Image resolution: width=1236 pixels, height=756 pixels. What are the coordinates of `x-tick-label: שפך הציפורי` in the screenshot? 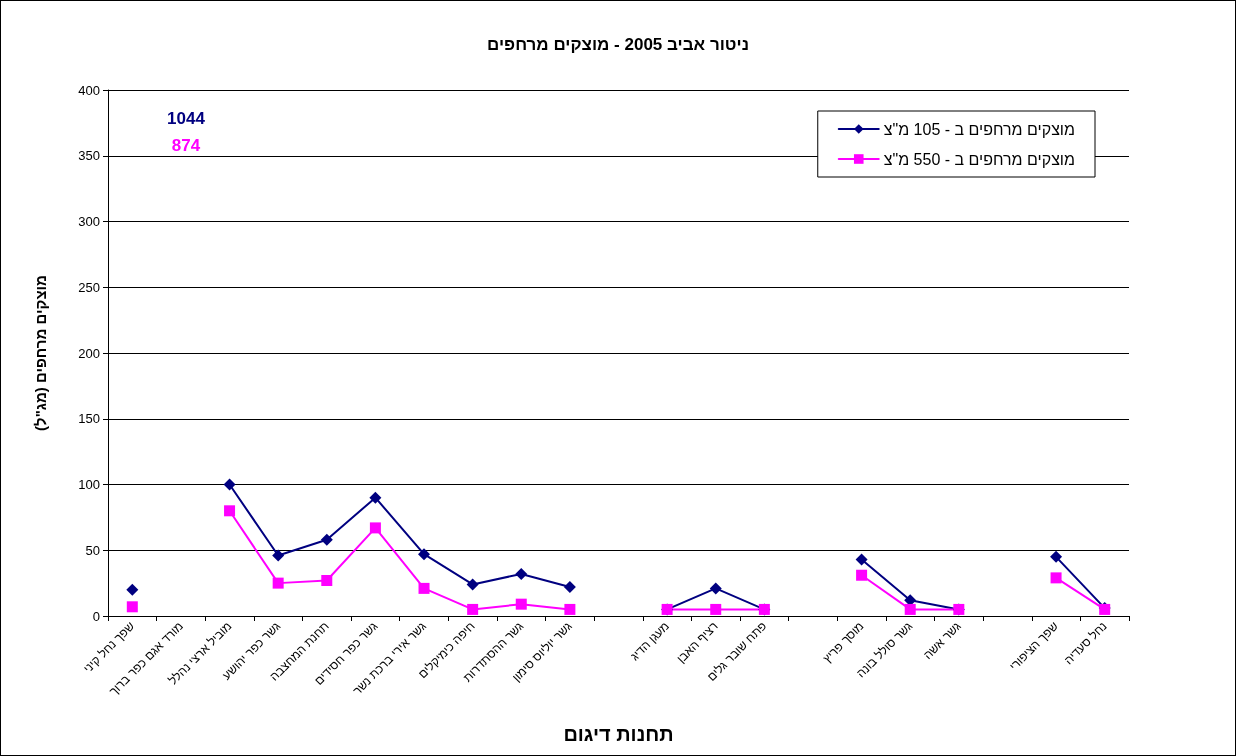 It's located at (1034, 646).